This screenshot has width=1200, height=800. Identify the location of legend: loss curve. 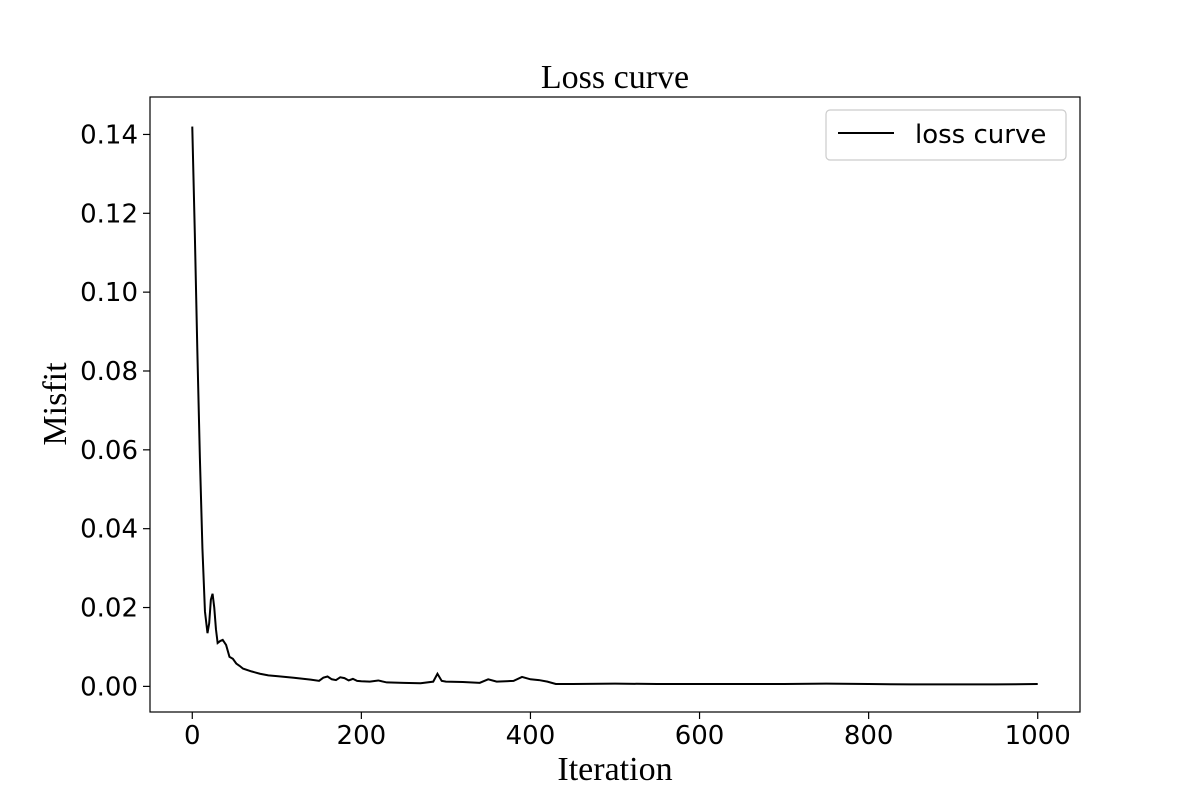
(946, 135).